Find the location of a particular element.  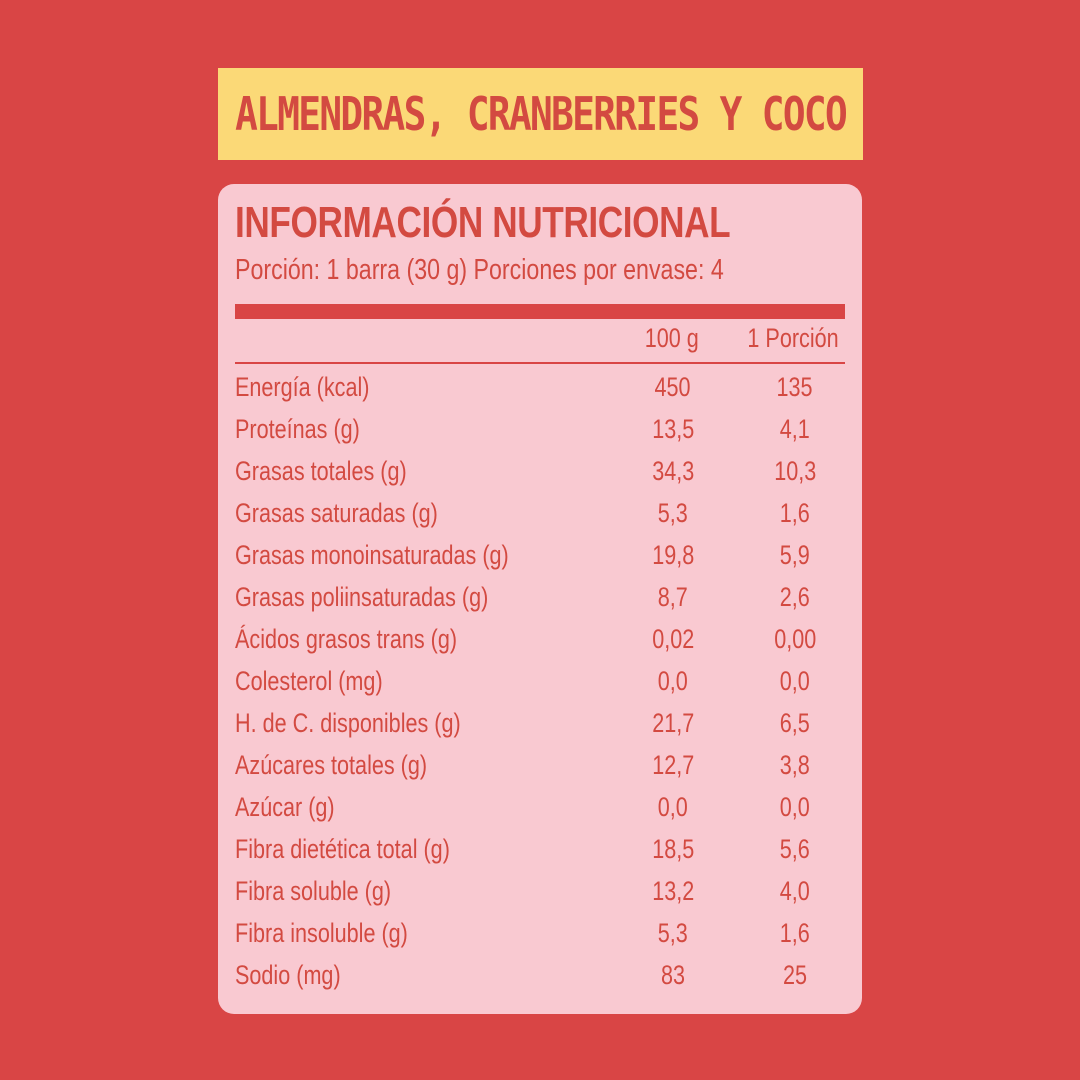

value-per-portion: 5,9 is located at coordinates (795, 555).